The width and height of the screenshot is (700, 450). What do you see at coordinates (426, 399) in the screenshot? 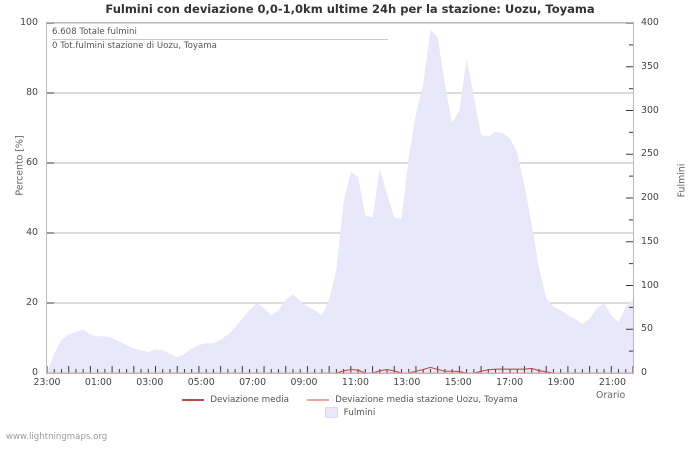
I see `legend-label: Deviazione media stazione Uozu, Toyama` at bounding box center [426, 399].